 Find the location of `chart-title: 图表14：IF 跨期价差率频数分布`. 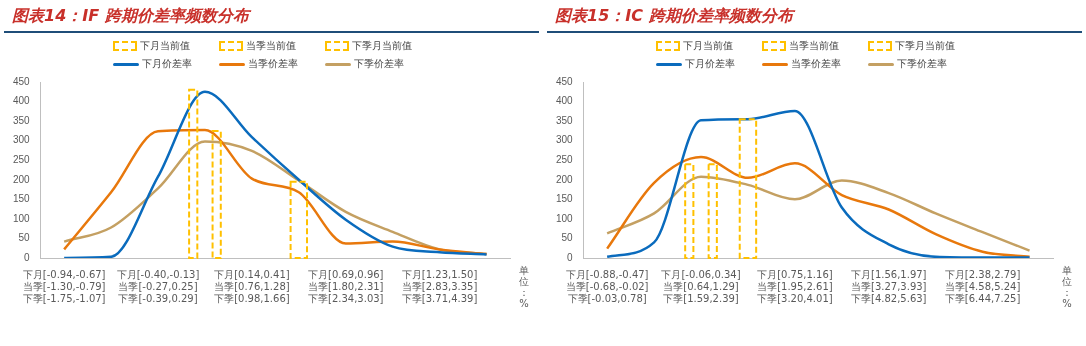

chart-title: 图表14：IF 跨期价差率频数分布 is located at coordinates (271, 16).